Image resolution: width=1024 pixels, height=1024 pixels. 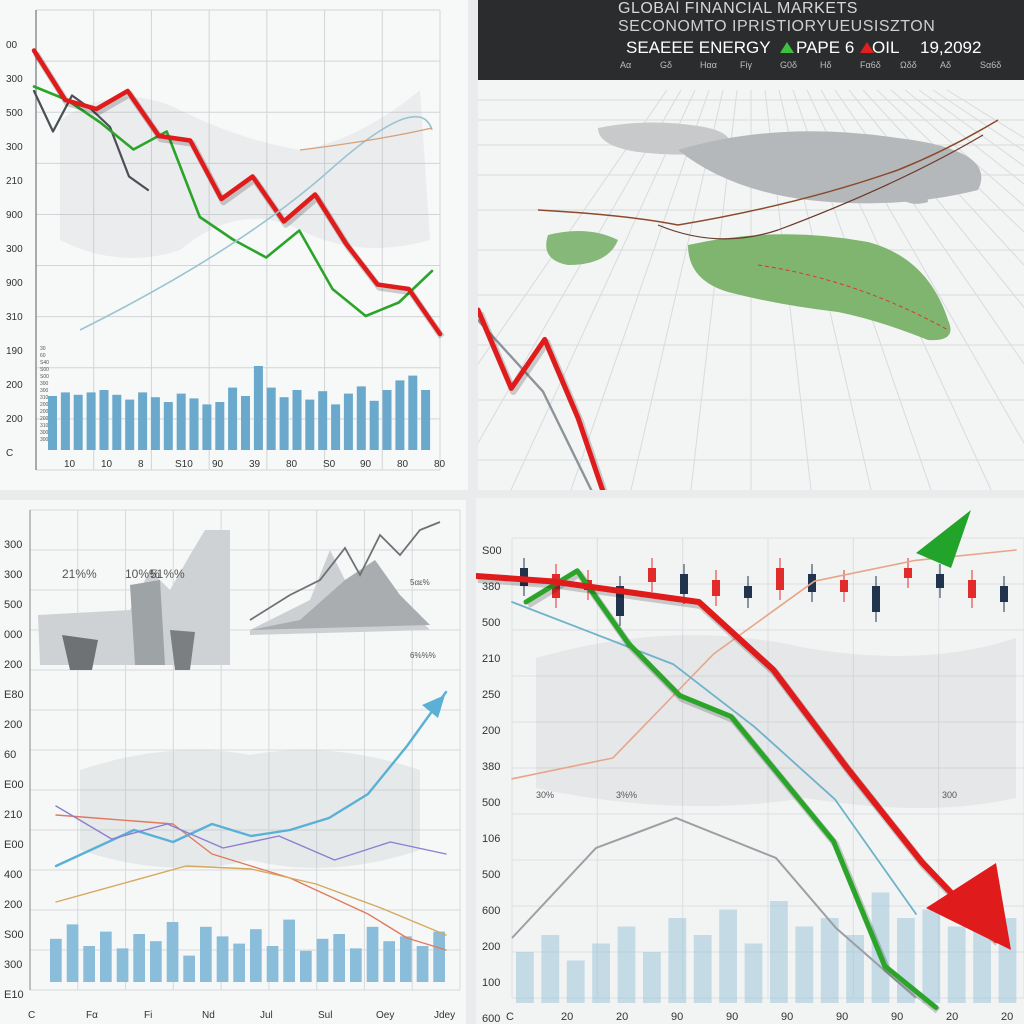 What do you see at coordinates (44, 405) in the screenshot?
I see `side-label: 200` at bounding box center [44, 405].